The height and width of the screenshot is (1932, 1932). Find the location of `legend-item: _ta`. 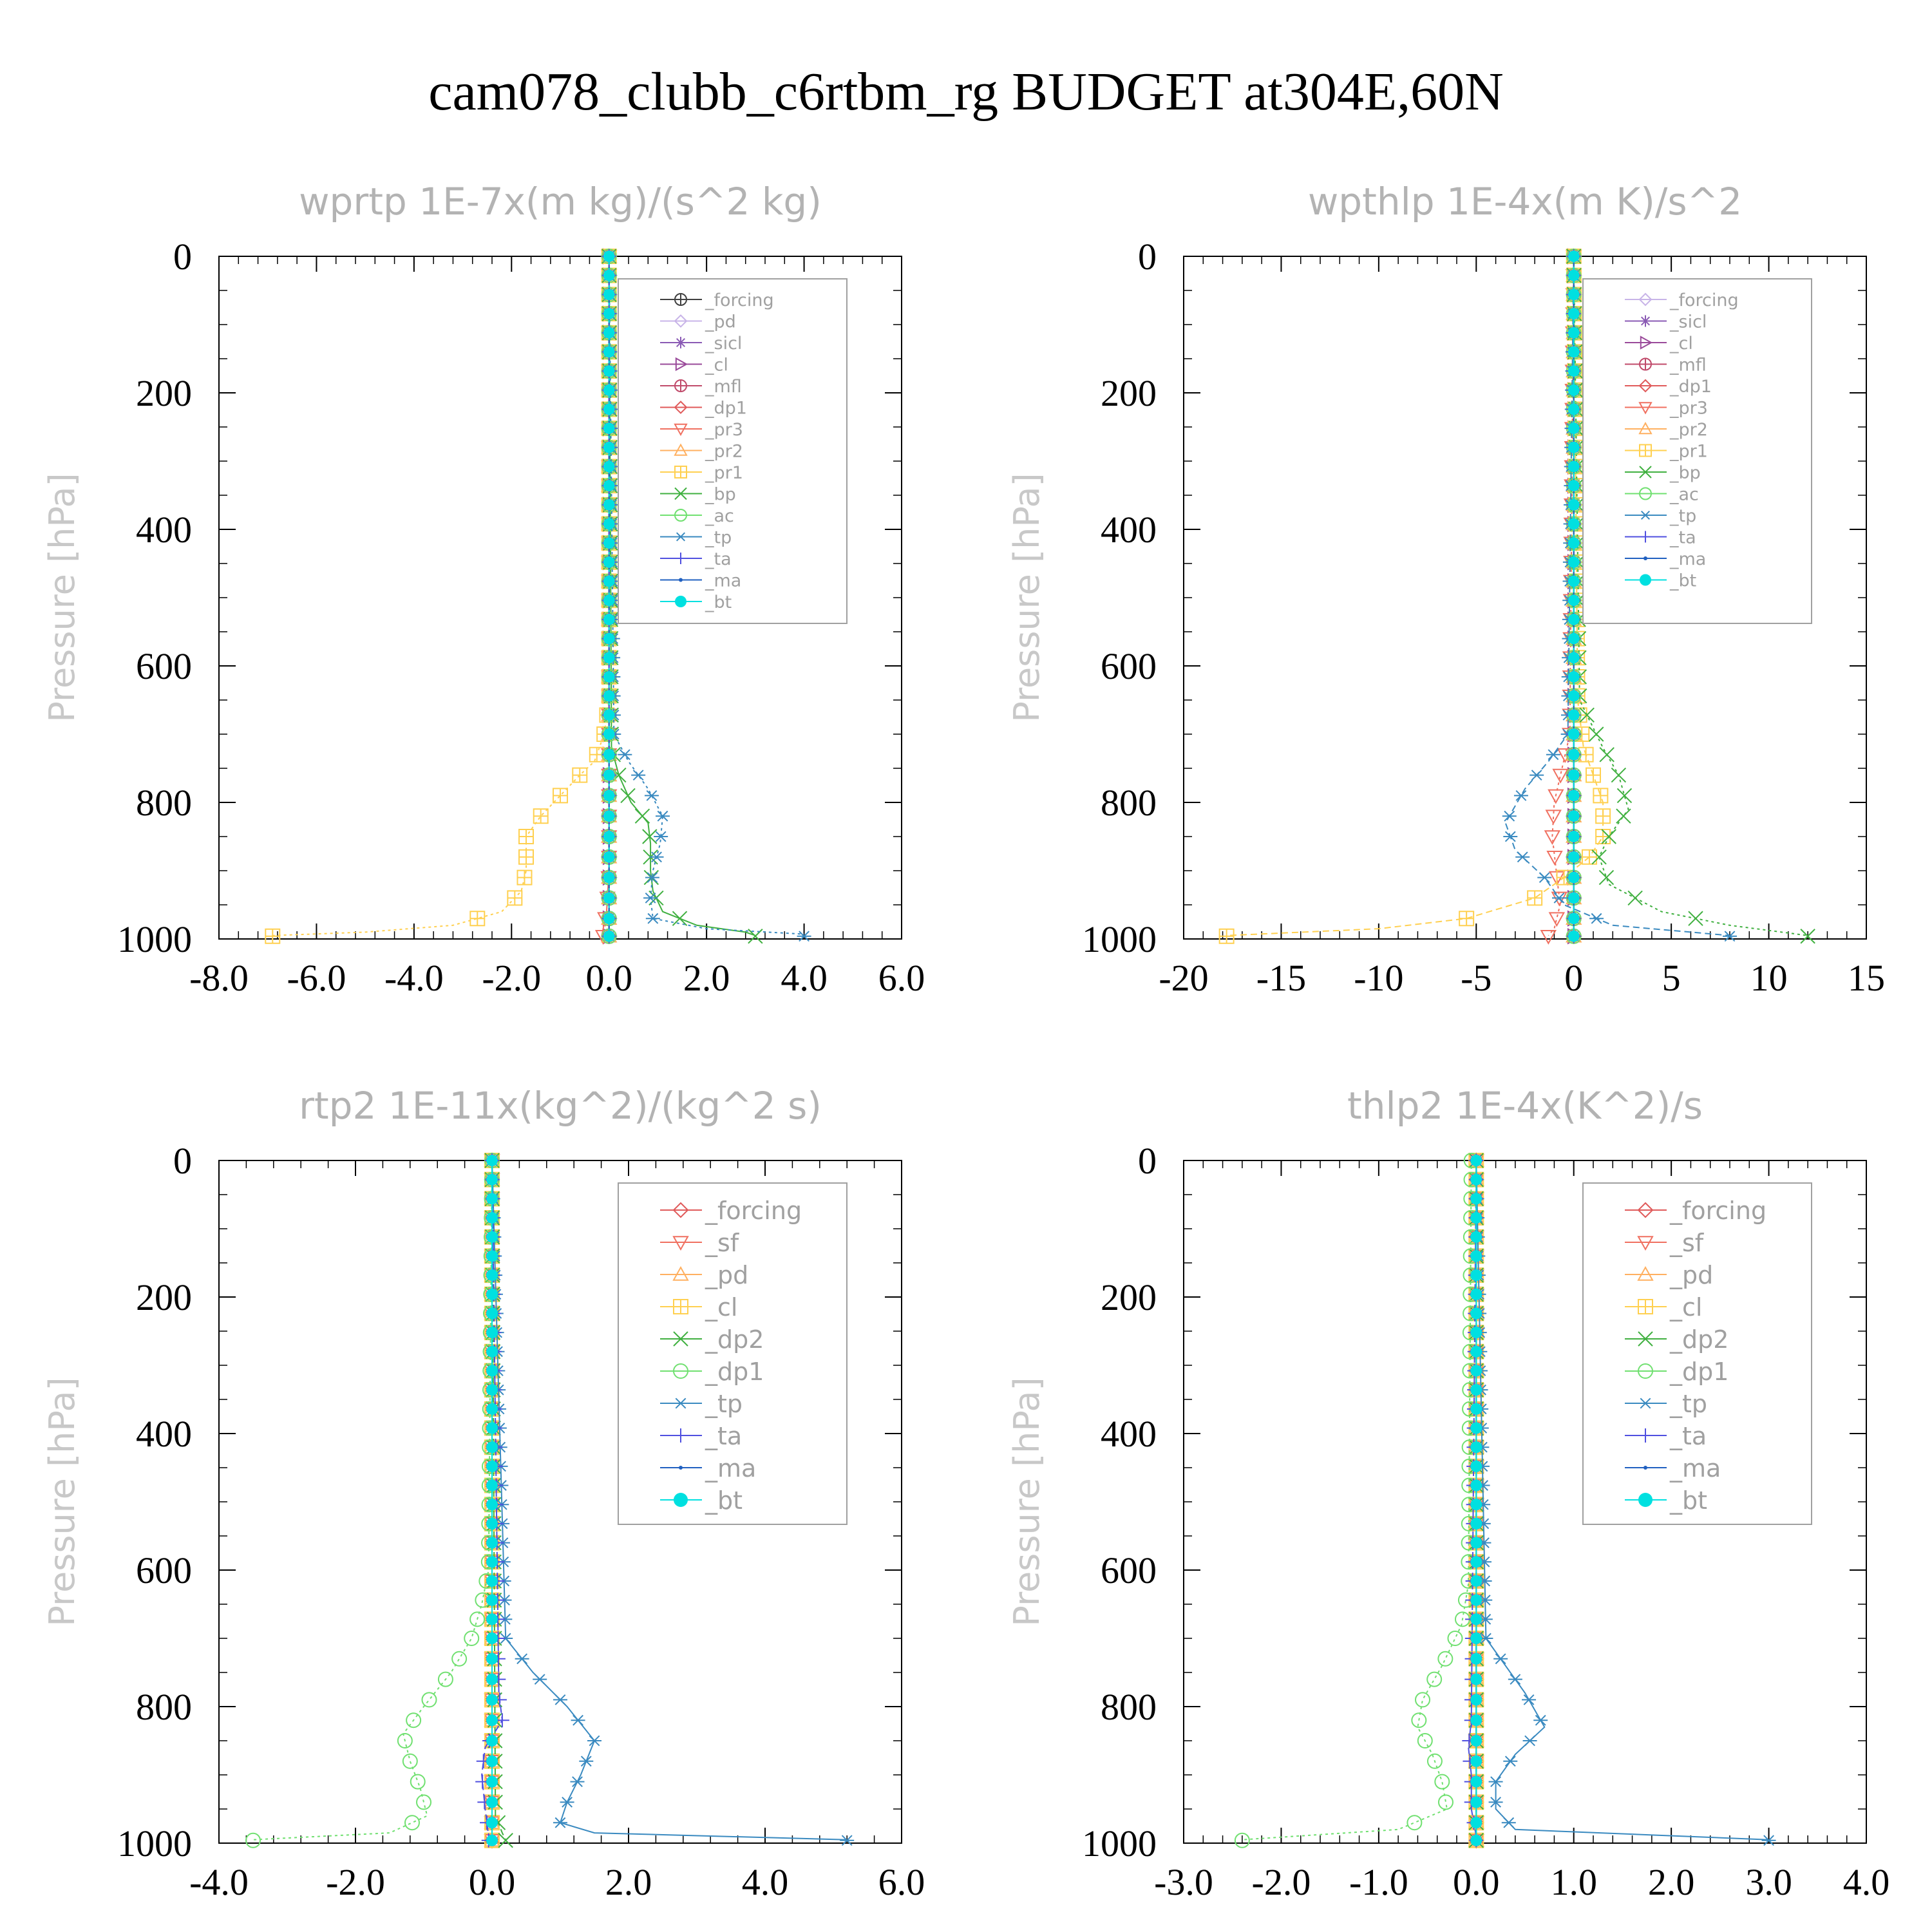

legend-item: _ta is located at coordinates (701, 1436).